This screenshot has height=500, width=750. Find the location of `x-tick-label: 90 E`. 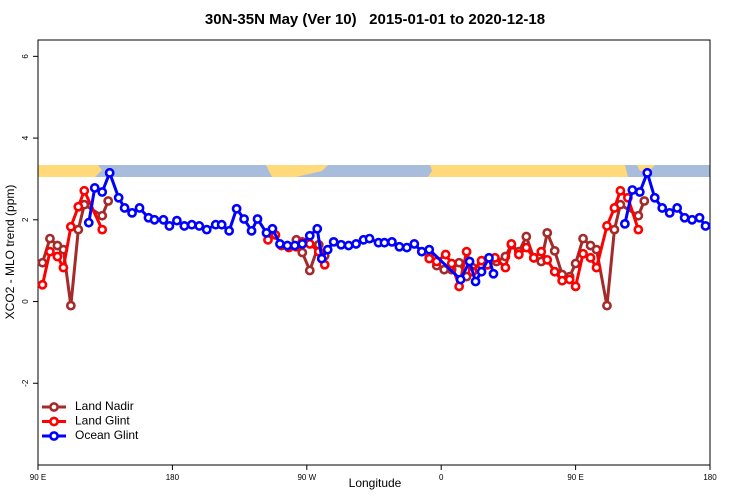

x-tick-label: 90 E is located at coordinates (38, 477).